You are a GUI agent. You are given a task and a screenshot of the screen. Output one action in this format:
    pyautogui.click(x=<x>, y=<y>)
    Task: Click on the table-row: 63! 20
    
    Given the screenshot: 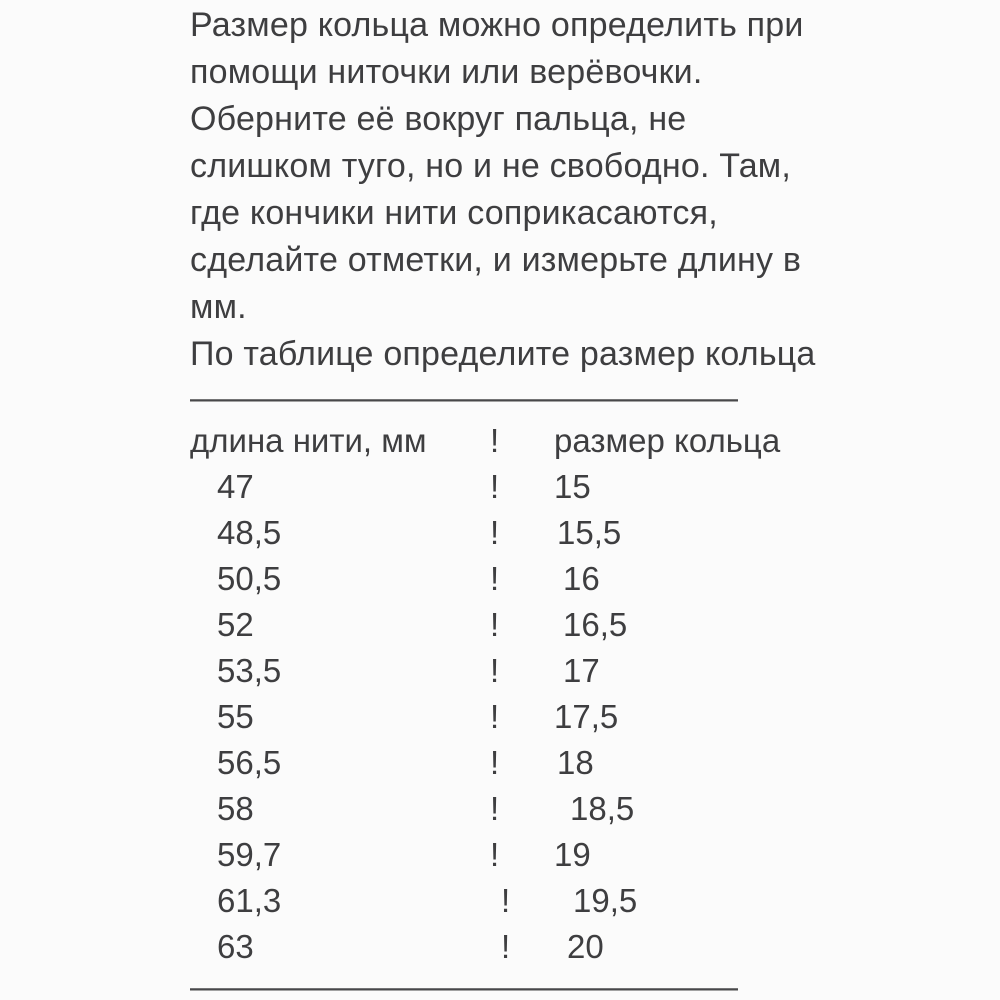 What is the action you would take?
    pyautogui.click(x=510, y=947)
    